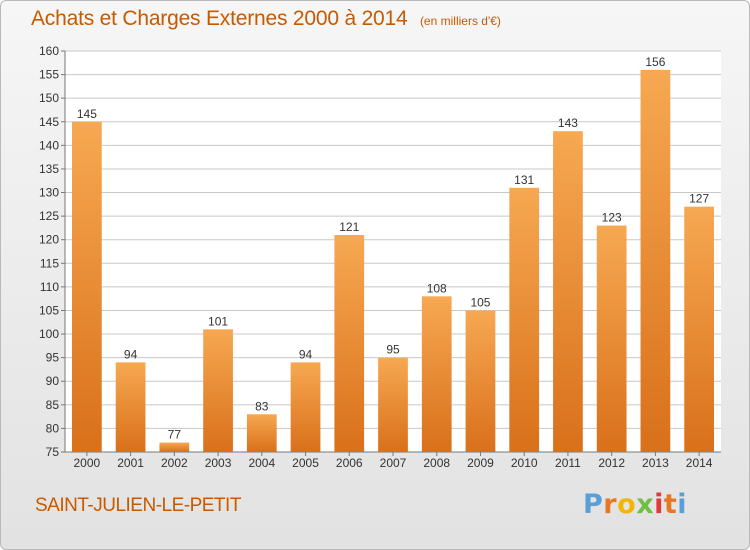 This screenshot has width=750, height=550. What do you see at coordinates (138, 505) in the screenshot?
I see `place-name: SAINT-JULIEN-LE-PETIT` at bounding box center [138, 505].